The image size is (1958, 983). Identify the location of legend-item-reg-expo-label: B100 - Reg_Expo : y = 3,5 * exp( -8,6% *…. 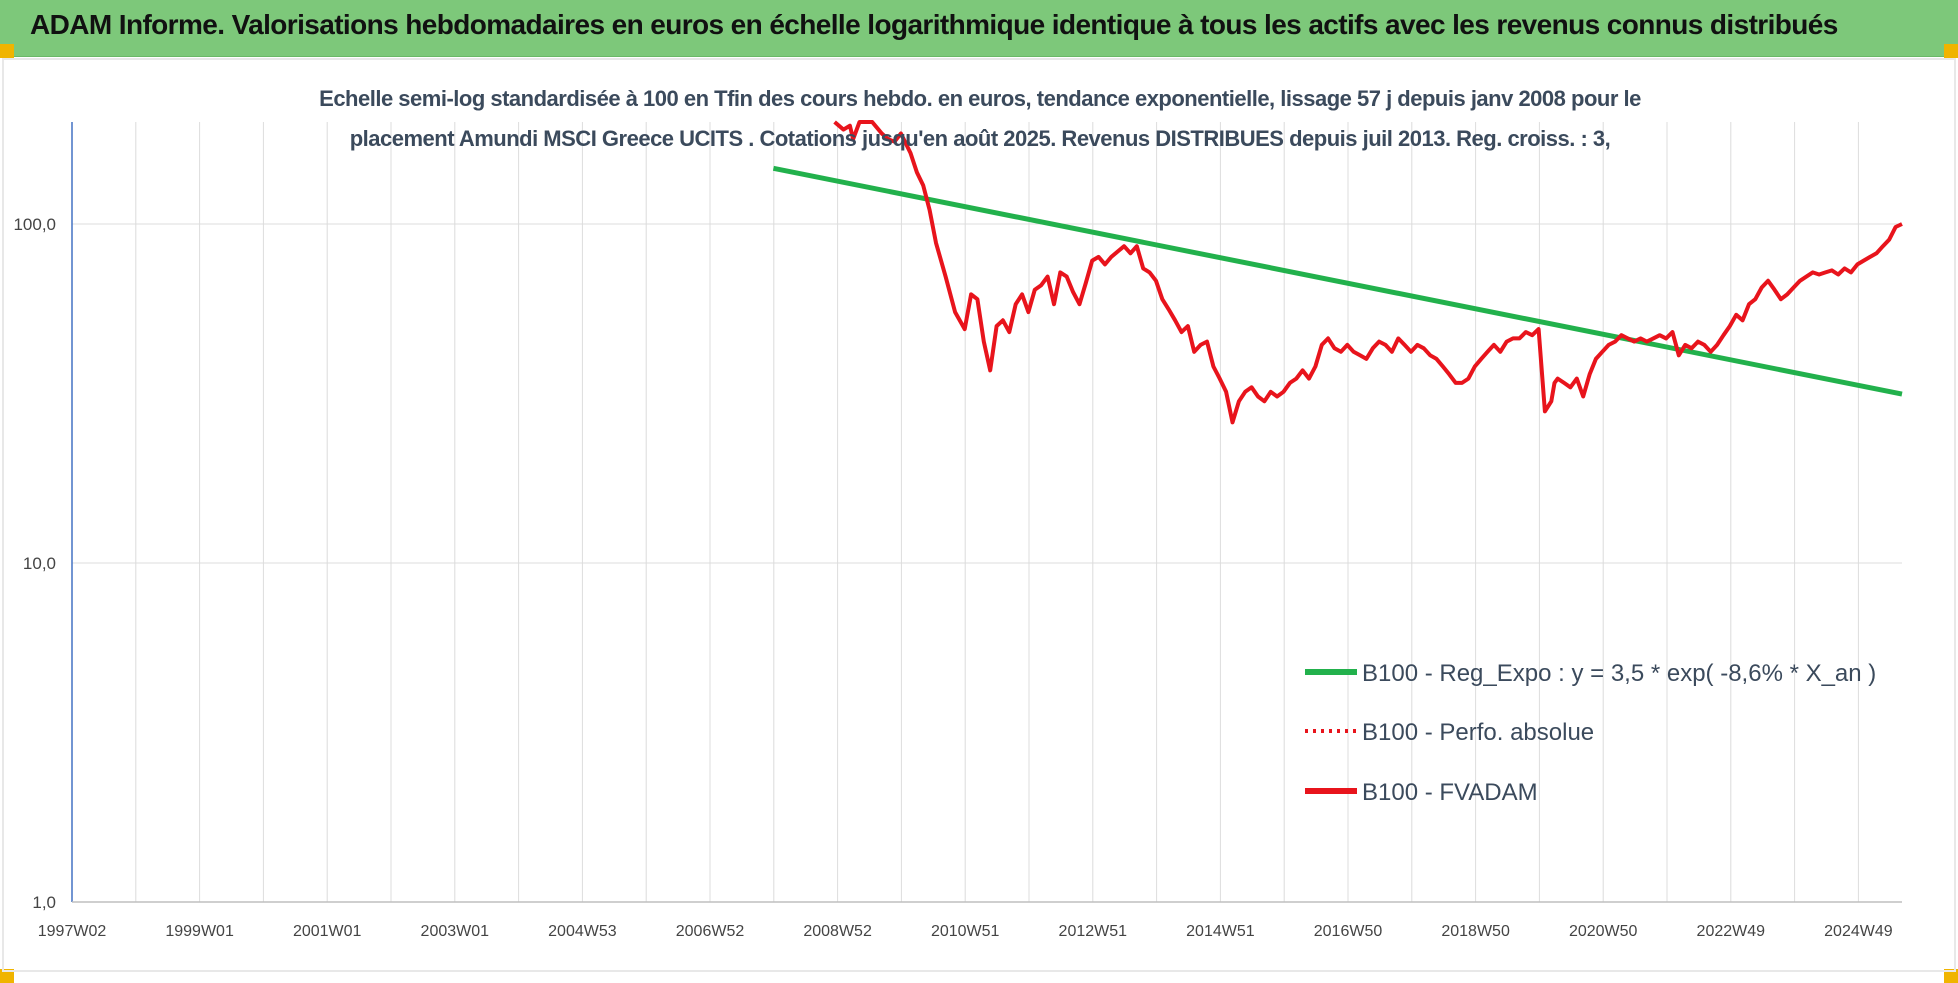
(1619, 673).